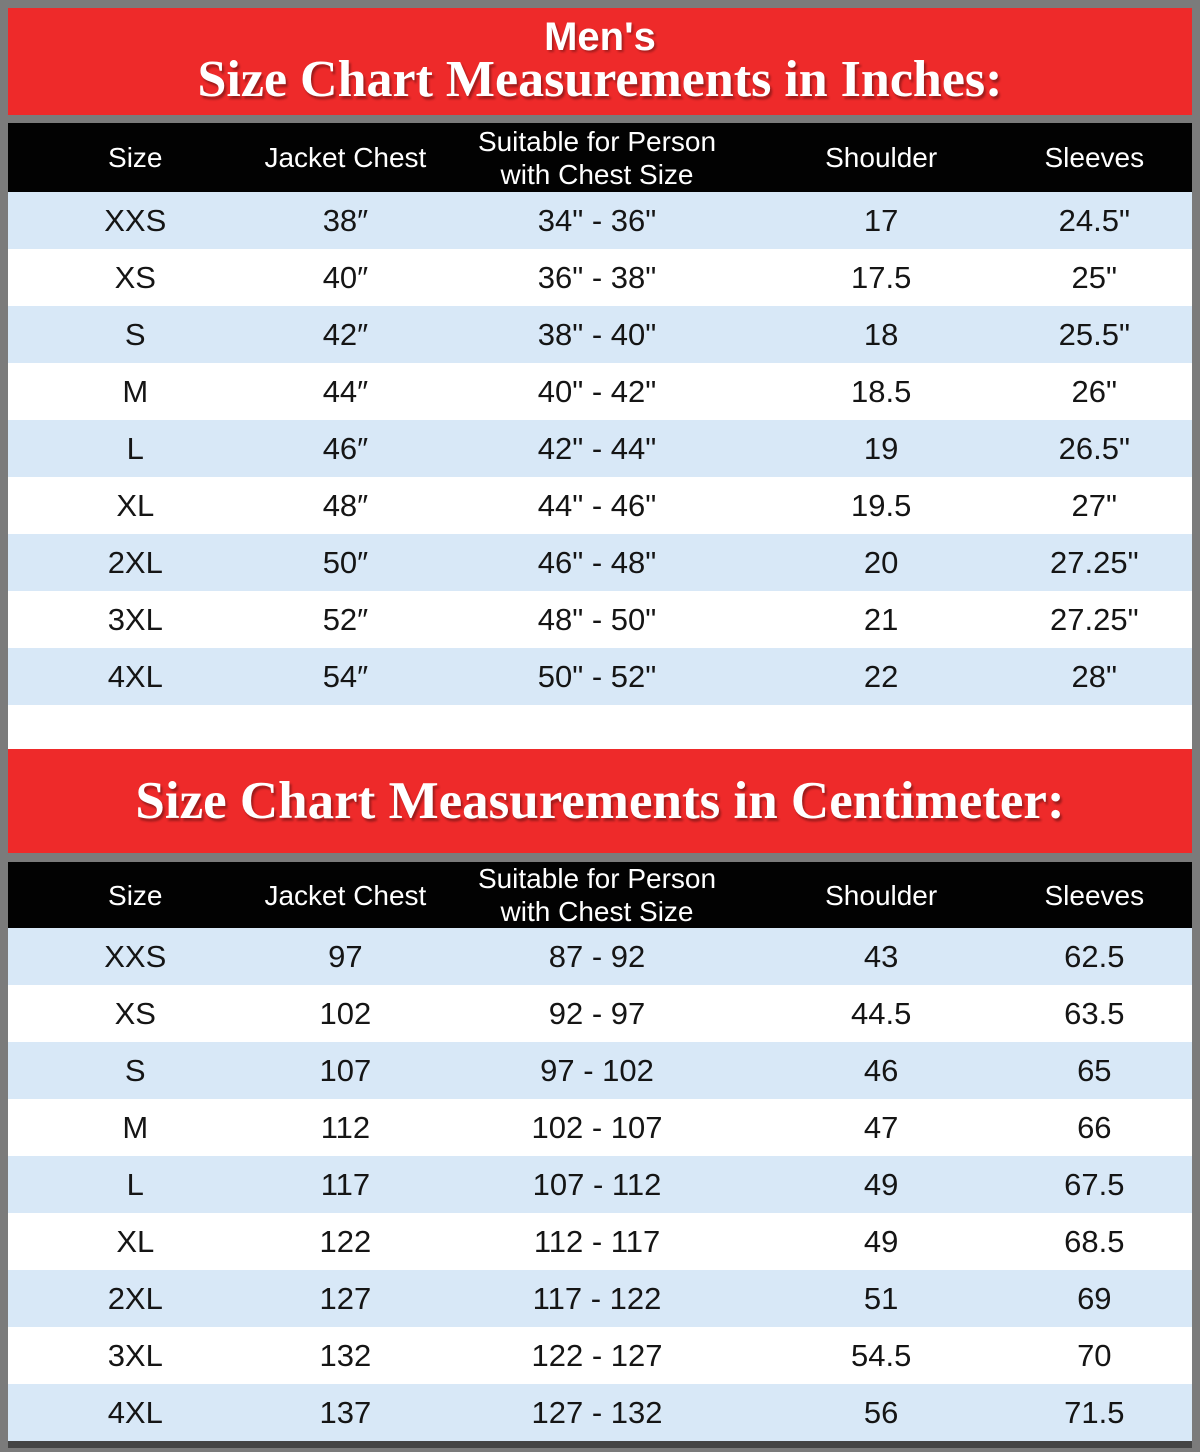 This screenshot has width=1200, height=1452. I want to click on table-row: XXS 97 87 - 92 43 62.5, so click(600, 956).